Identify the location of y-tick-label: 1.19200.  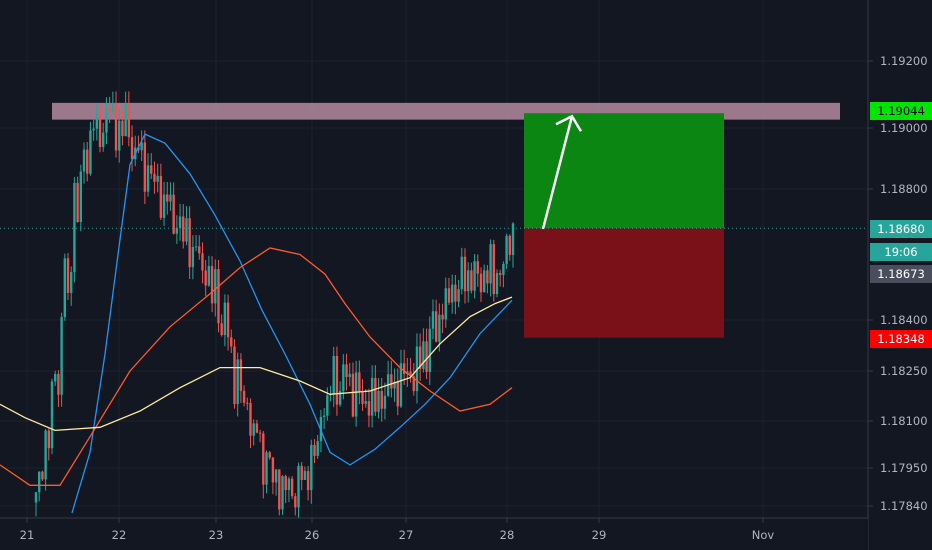
(904, 61).